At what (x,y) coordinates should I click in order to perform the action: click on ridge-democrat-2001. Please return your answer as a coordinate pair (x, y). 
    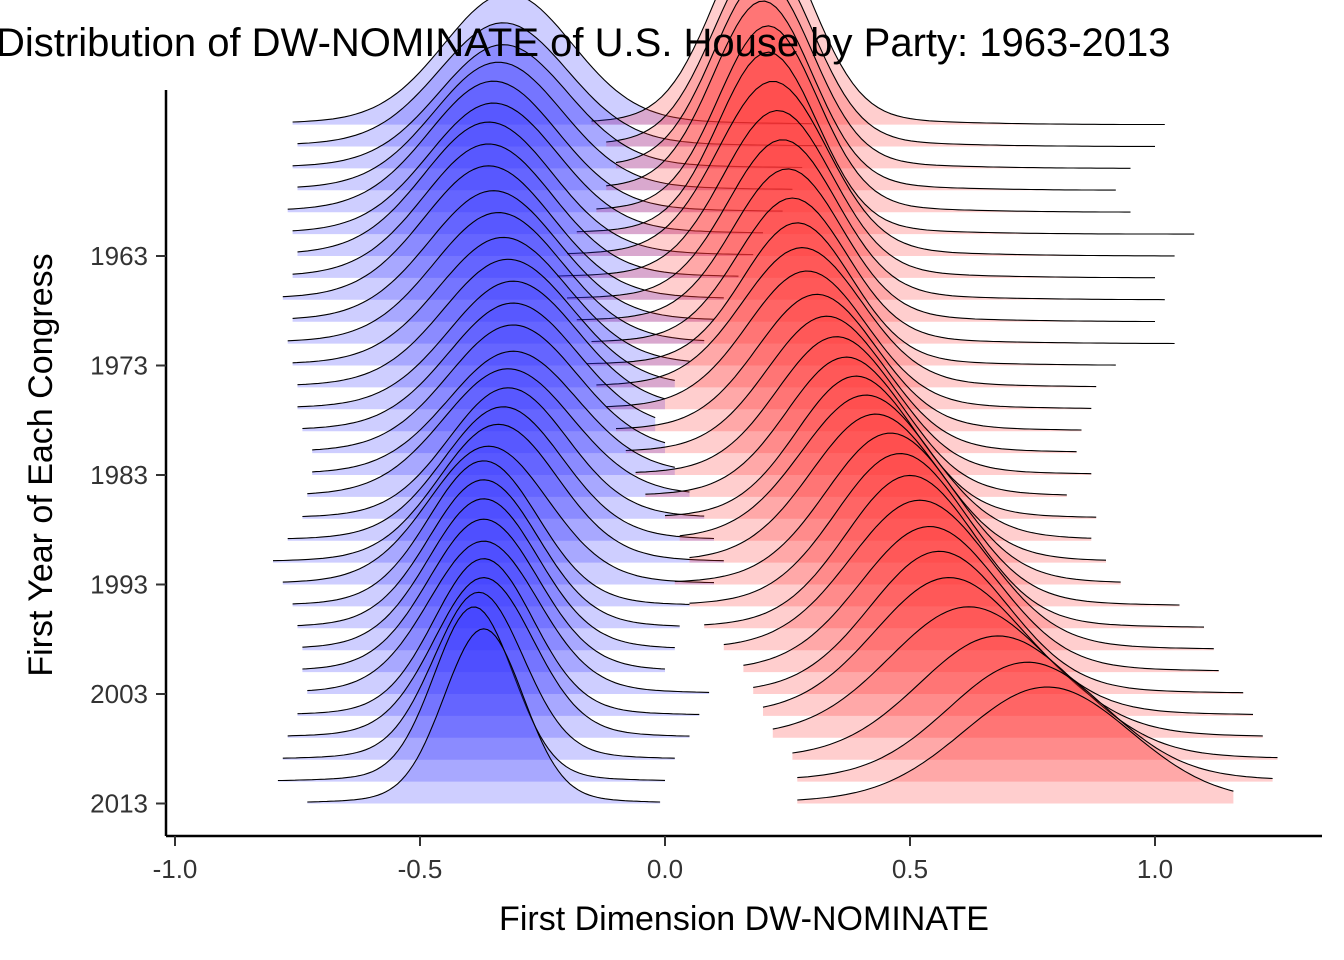
    Looking at the image, I should click on (484, 595).